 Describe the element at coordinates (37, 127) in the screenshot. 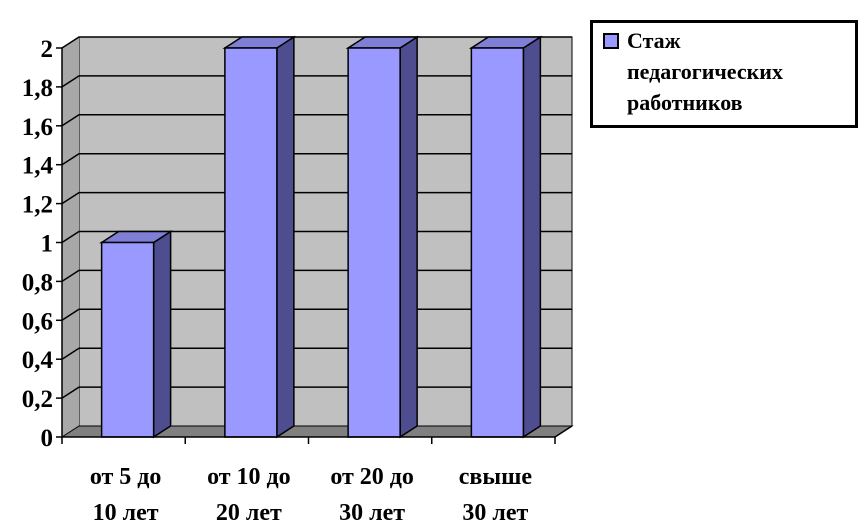

I see `y-tick-label: 1,6` at that location.